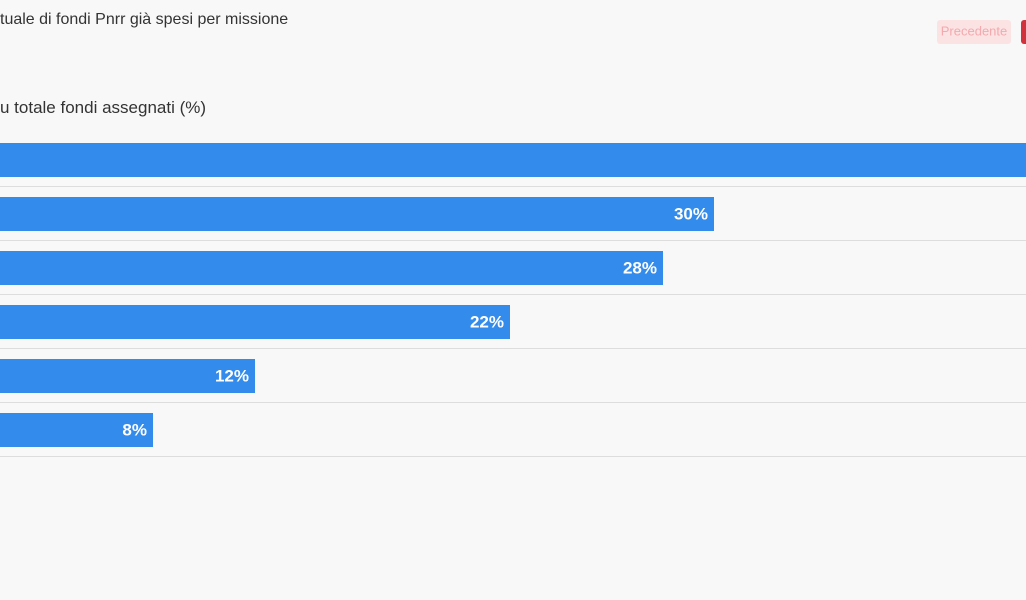 This screenshot has width=1026, height=600. What do you see at coordinates (232, 375) in the screenshot?
I see `value-label: 12%` at bounding box center [232, 375].